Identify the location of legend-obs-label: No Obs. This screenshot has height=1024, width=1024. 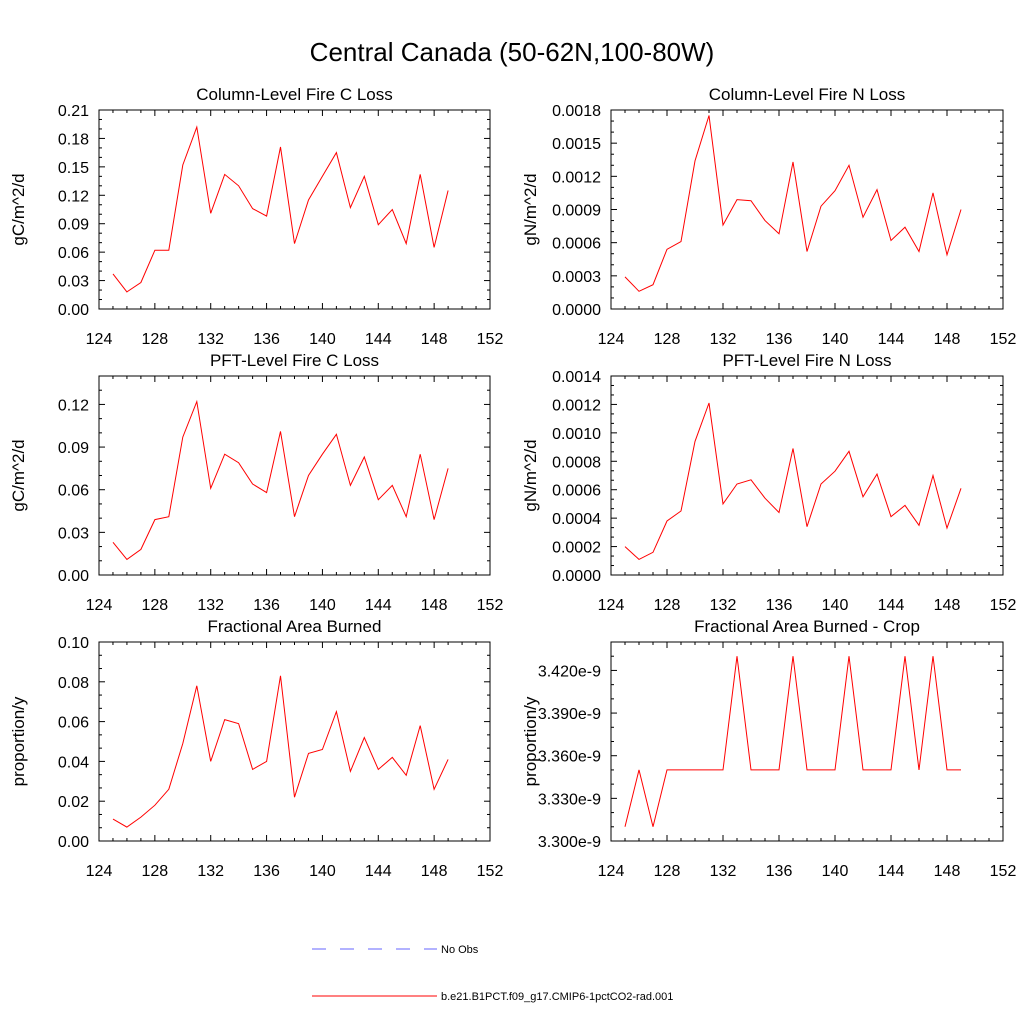
(460, 950).